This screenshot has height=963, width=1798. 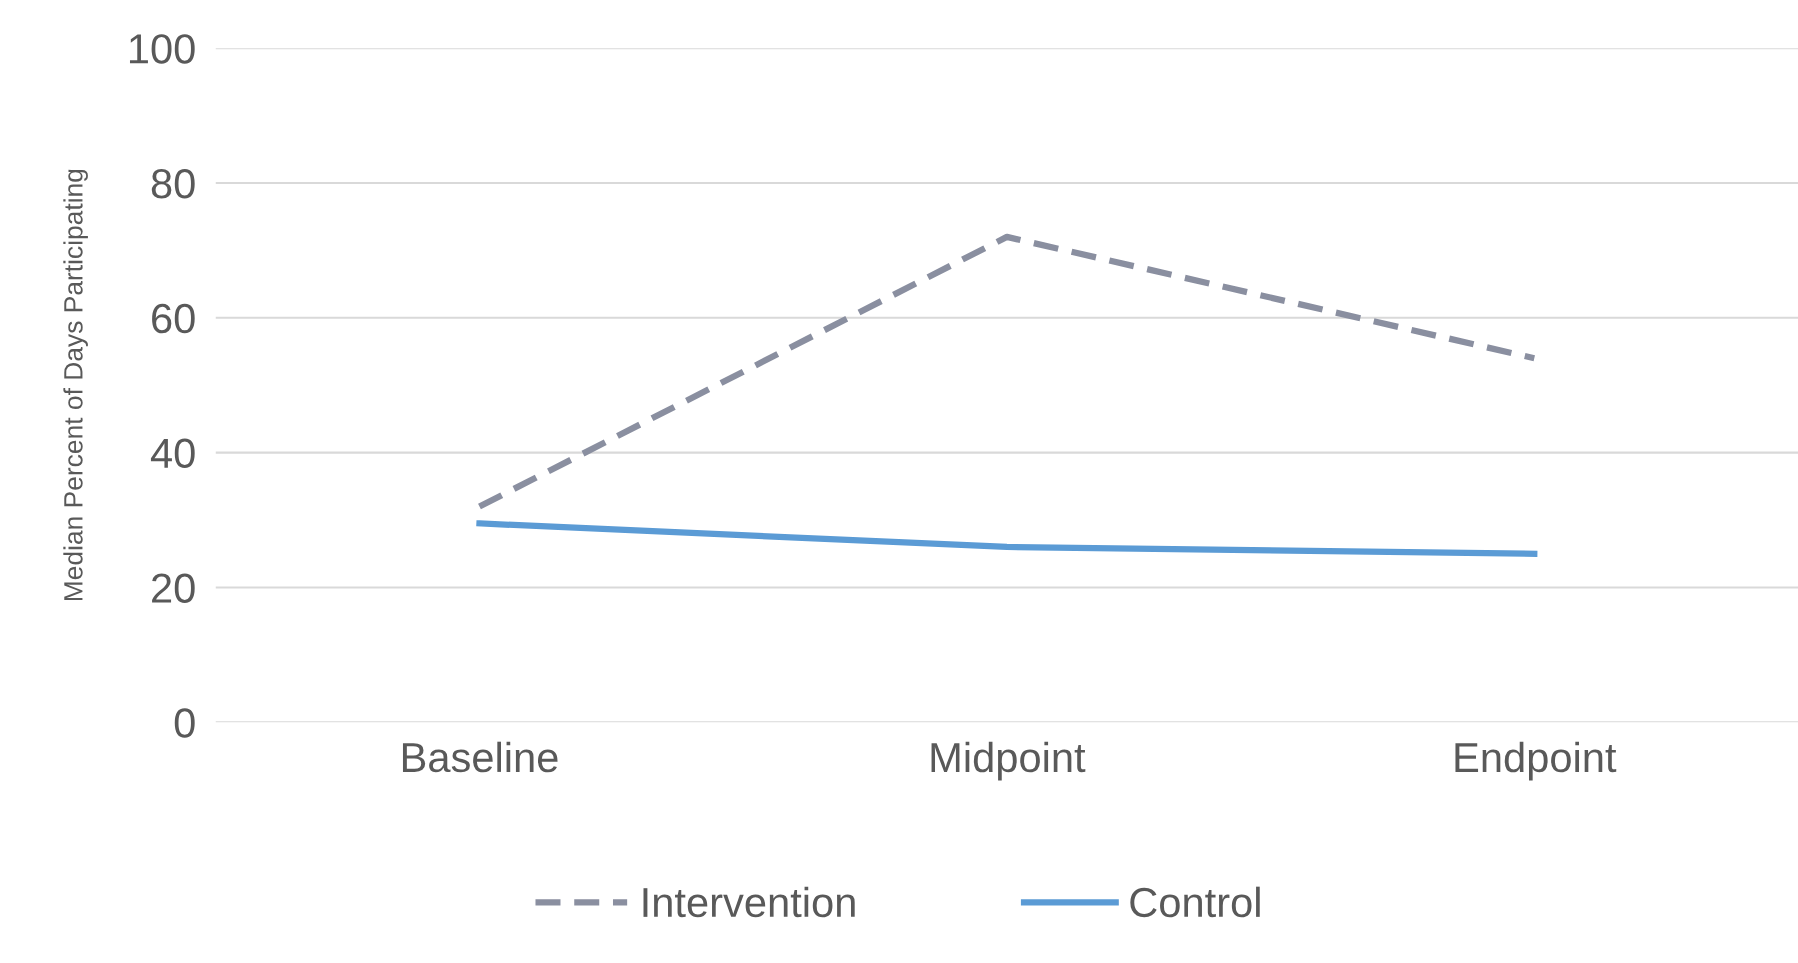 What do you see at coordinates (184, 723) in the screenshot?
I see `y-tick-label: 0` at bounding box center [184, 723].